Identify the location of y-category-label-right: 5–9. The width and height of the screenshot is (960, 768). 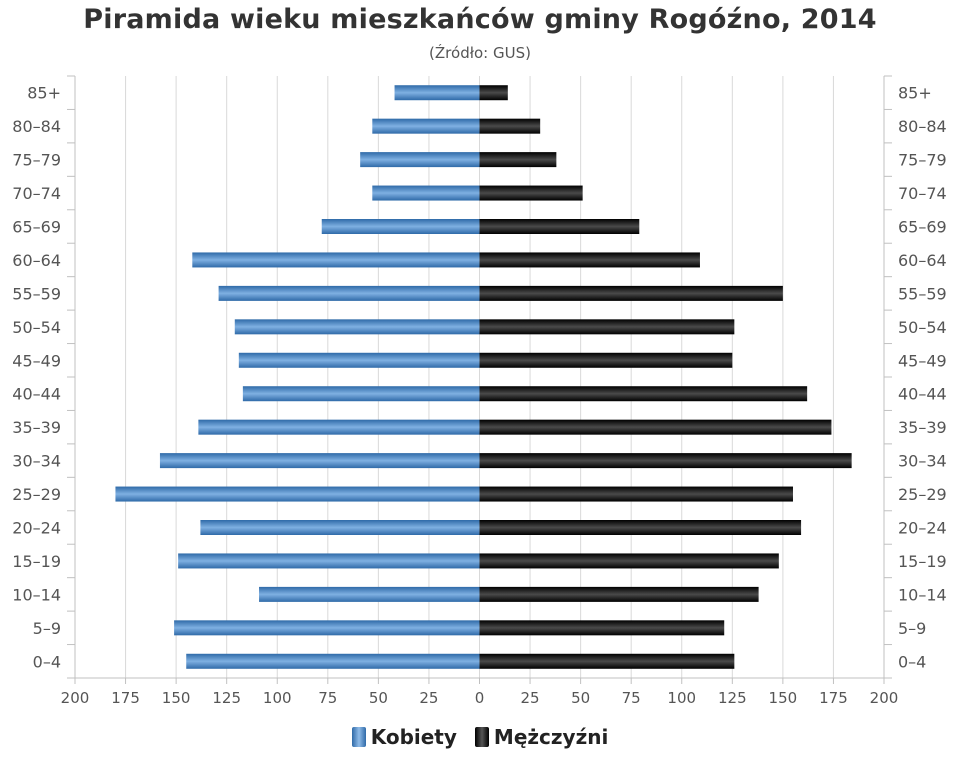
(912, 628).